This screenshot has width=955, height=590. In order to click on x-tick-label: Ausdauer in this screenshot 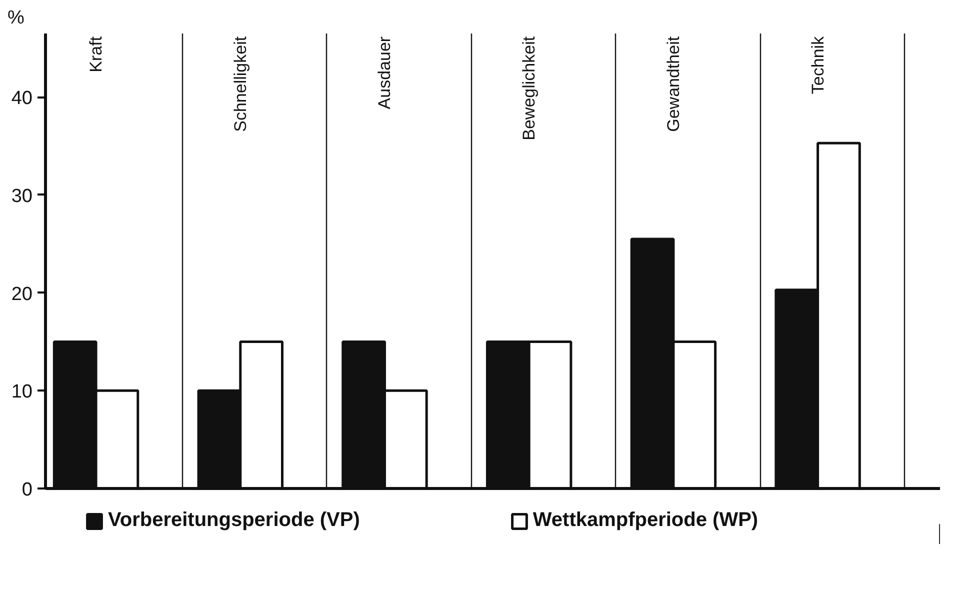, I will do `click(384, 73)`.